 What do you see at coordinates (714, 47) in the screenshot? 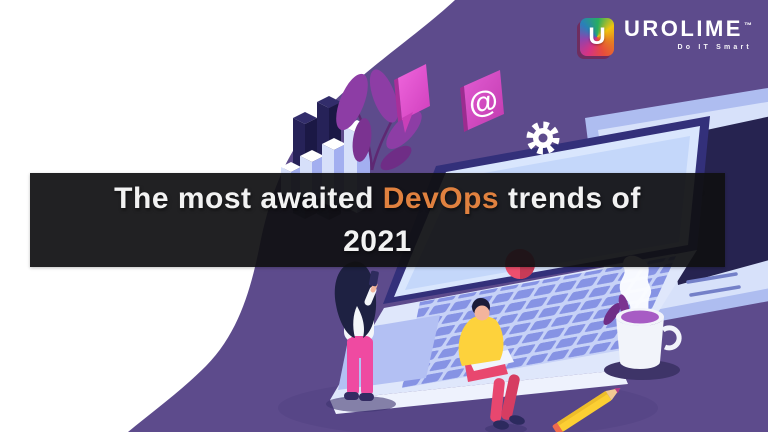
I see `logo-tagline: Do IT Smart` at bounding box center [714, 47].